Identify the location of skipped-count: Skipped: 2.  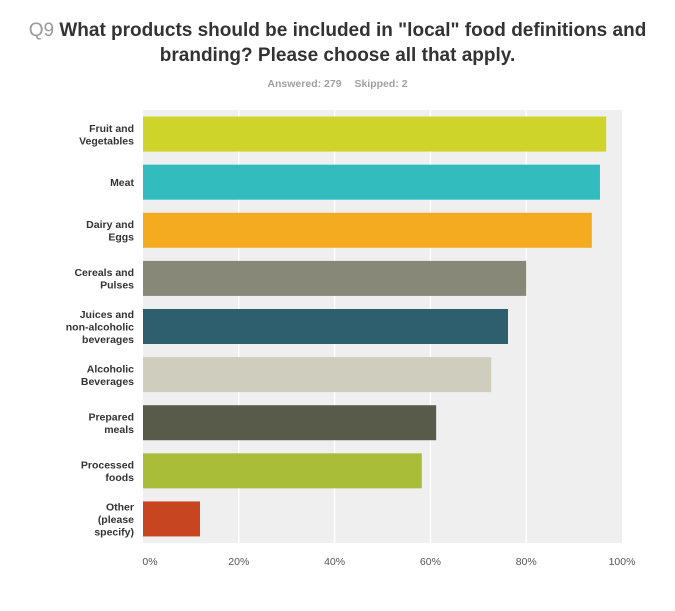
(381, 84).